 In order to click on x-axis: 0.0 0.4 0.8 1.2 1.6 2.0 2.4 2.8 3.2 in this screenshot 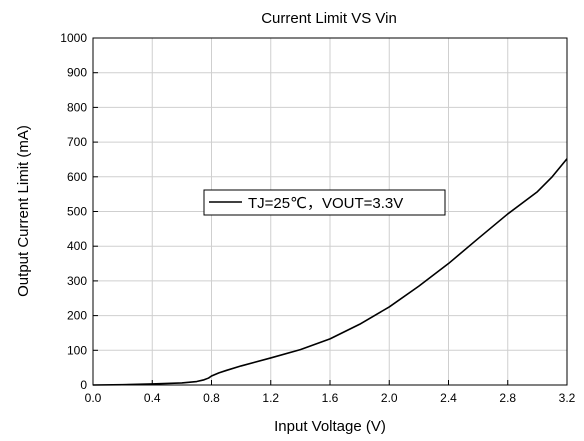, I will do `click(330, 392)`.